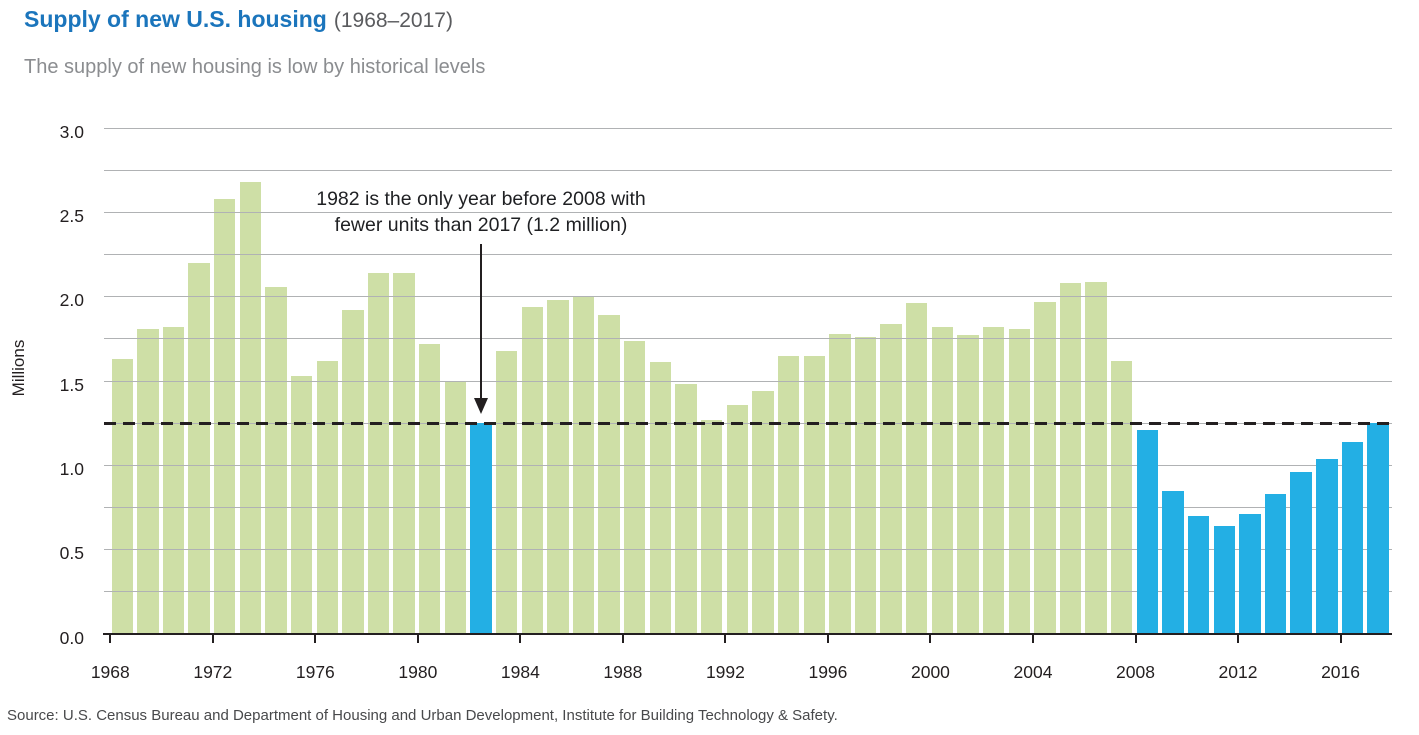 This screenshot has width=1419, height=735. Describe the element at coordinates (814, 494) in the screenshot. I see `bar-1995` at that location.